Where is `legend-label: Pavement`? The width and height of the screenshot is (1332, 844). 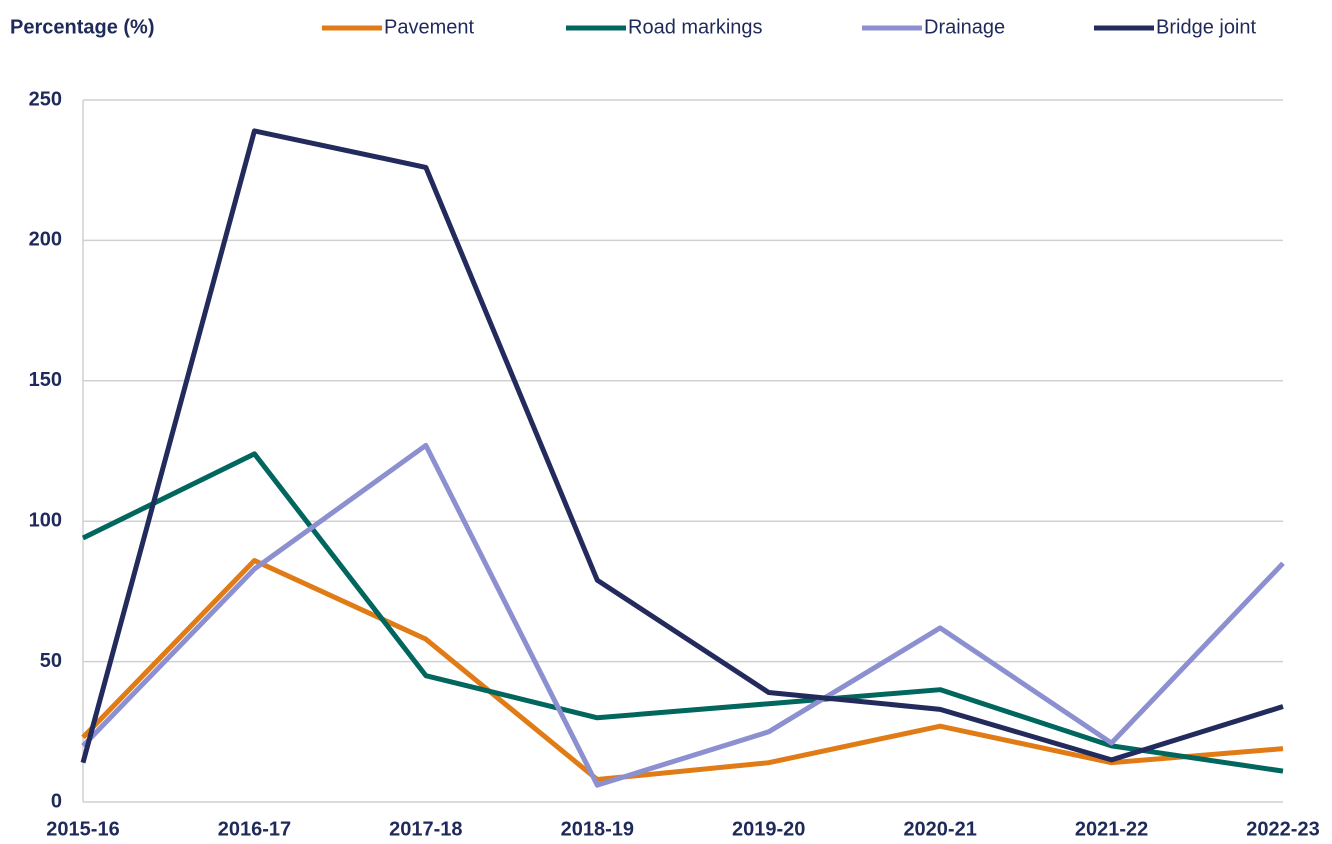 legend-label: Pavement is located at coordinates (429, 27).